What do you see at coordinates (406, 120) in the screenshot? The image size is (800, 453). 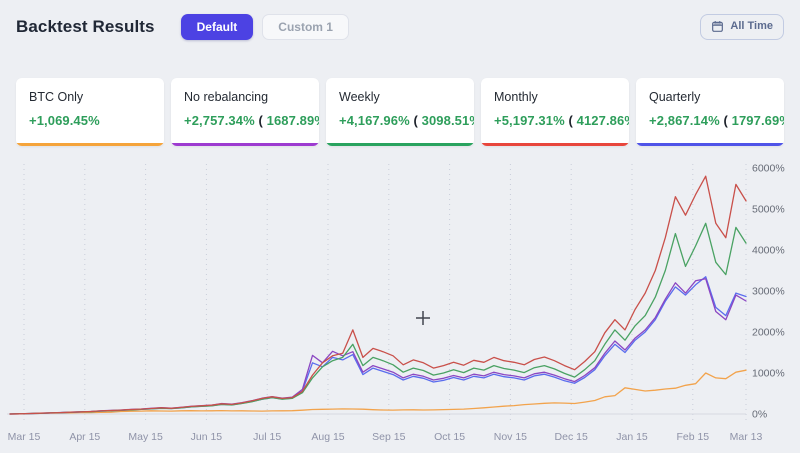 I see `stat-card-value: +4,167.96% ( 3098.51% )` at bounding box center [406, 120].